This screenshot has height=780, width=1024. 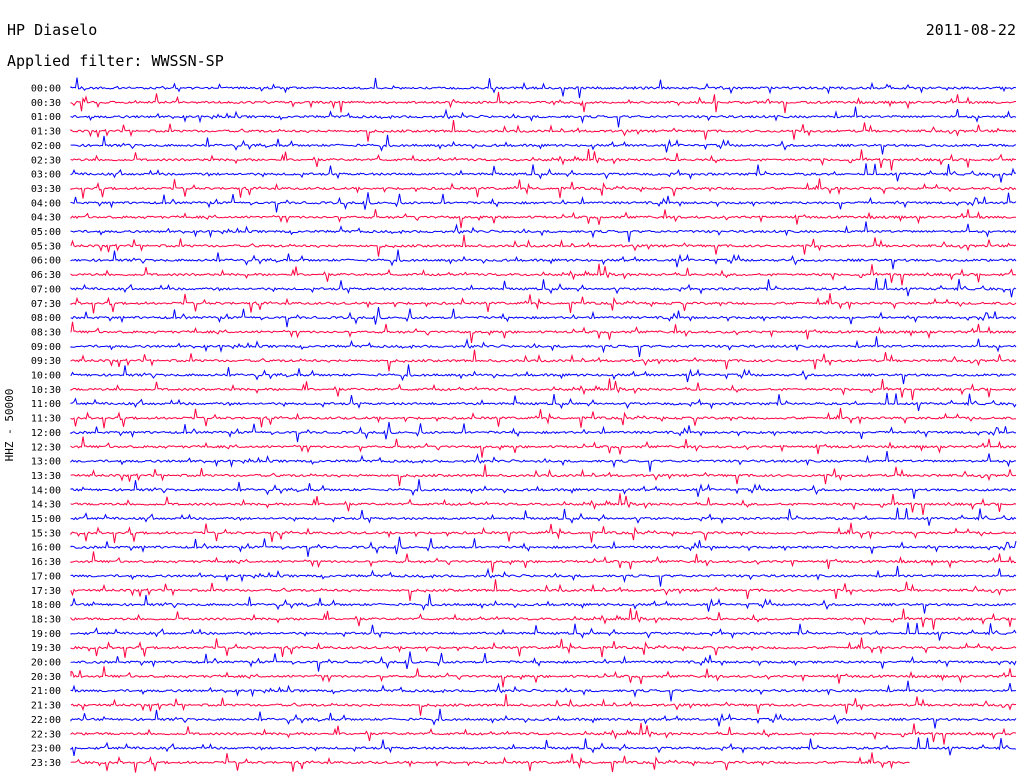 What do you see at coordinates (46, 734) in the screenshot?
I see `row-time-label: 22:30` at bounding box center [46, 734].